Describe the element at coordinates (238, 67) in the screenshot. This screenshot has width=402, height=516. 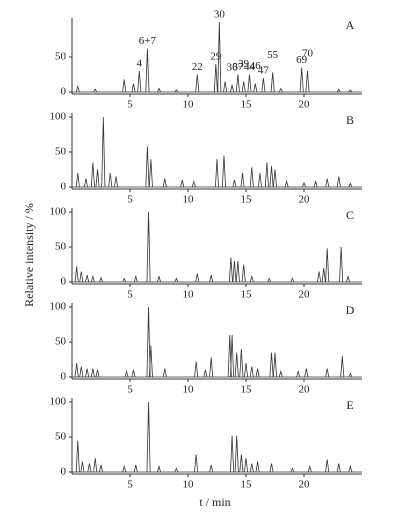
I see `peak-annotation: 37` at that location.